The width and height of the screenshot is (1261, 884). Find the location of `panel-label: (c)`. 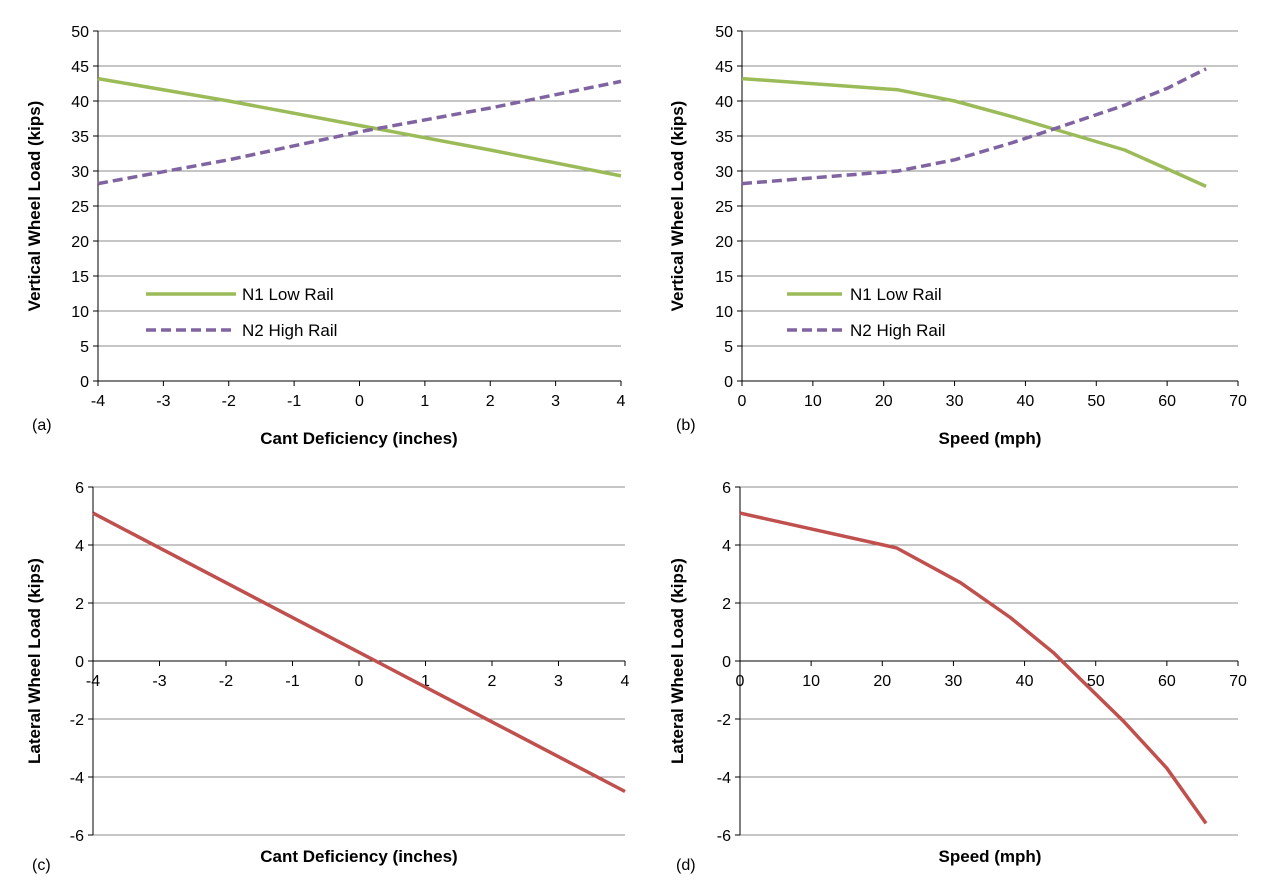

panel-label: (c) is located at coordinates (41, 865).